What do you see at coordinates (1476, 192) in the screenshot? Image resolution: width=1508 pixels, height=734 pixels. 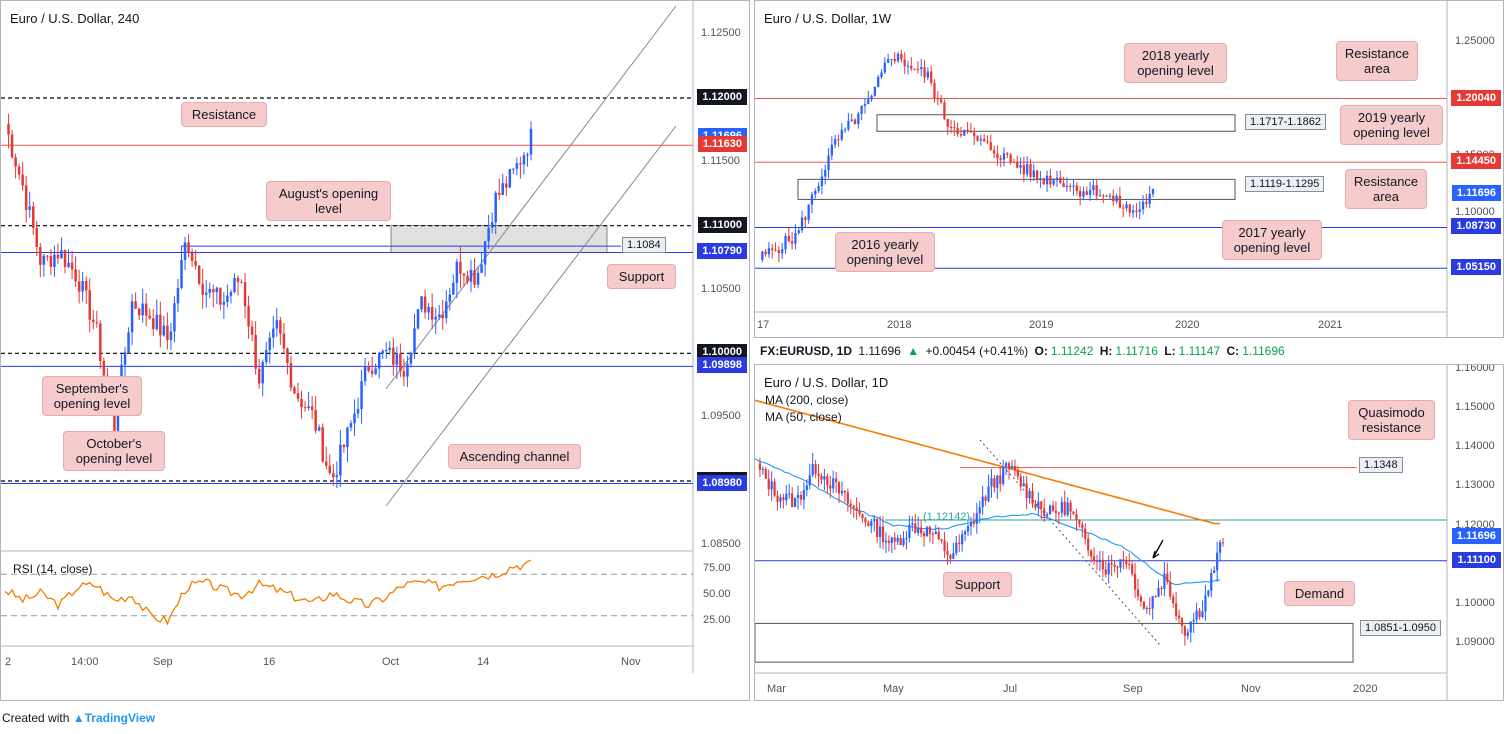 I see `weekly-price-label: 1.11696` at bounding box center [1476, 192].